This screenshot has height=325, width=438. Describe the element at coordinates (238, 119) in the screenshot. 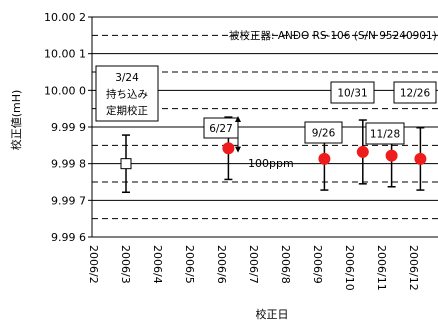

I see `span-arrow-head-up` at that location.